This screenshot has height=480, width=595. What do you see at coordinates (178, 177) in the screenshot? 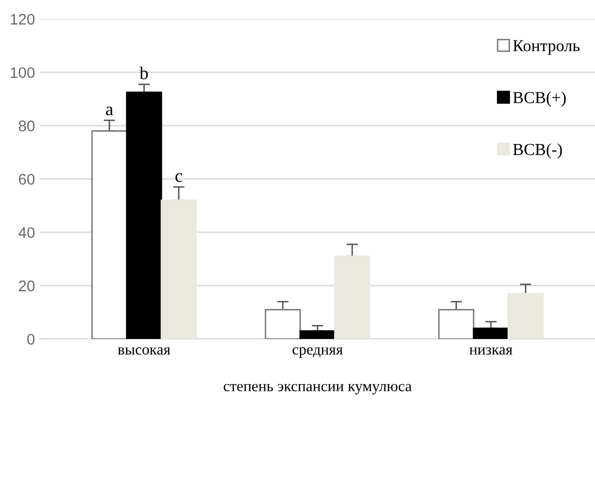
I see `annotation: c` at bounding box center [178, 177].